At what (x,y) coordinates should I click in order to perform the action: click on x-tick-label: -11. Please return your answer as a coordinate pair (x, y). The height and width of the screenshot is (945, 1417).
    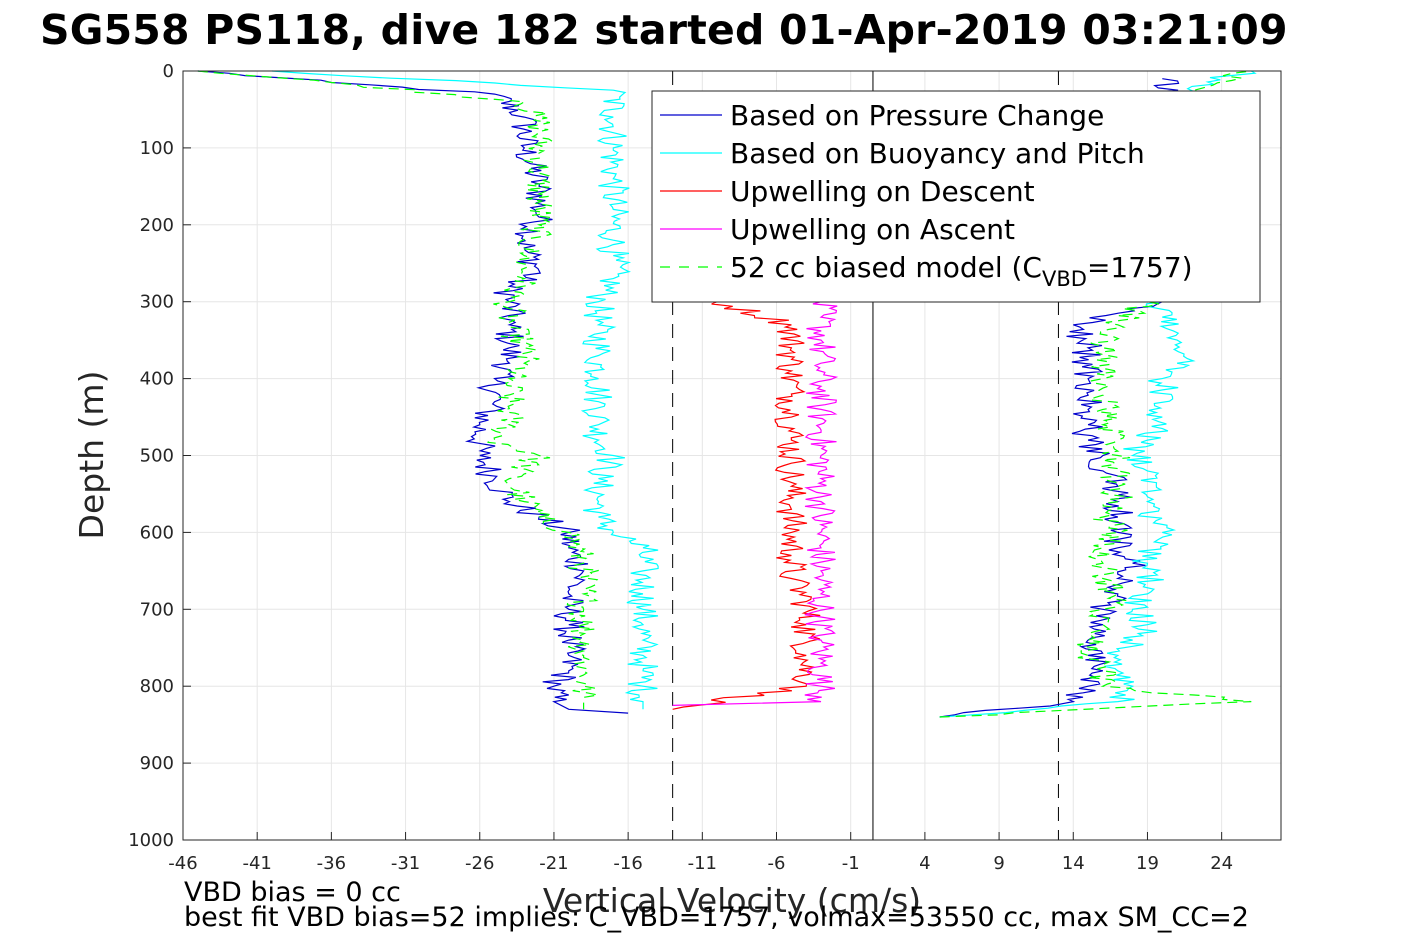
    Looking at the image, I should click on (702, 863).